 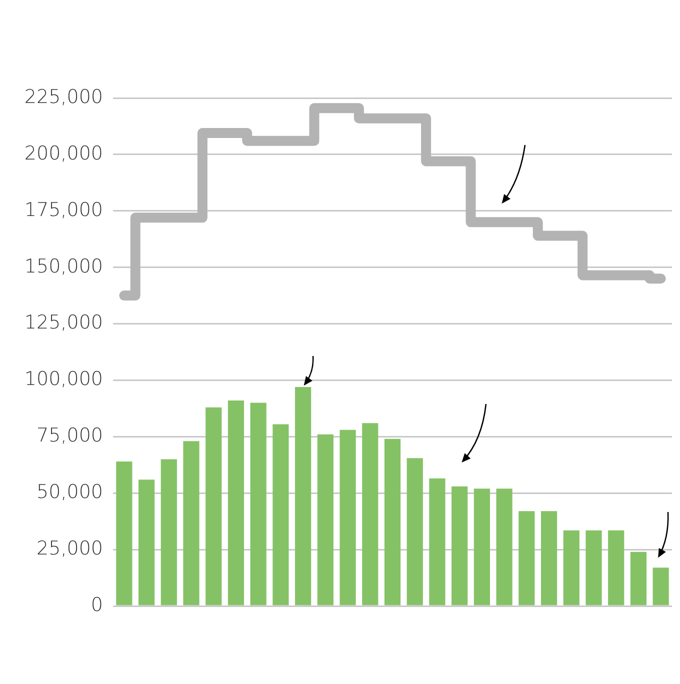 I want to click on y-tick-label: 50,000, so click(x=69, y=492).